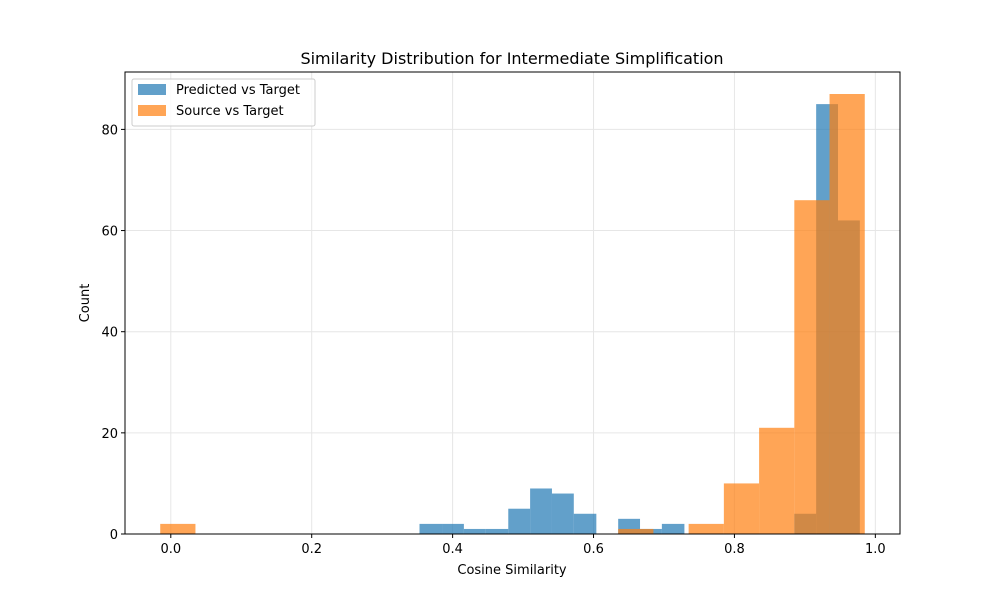  I want to click on x-tick-label: 1.0, so click(875, 549).